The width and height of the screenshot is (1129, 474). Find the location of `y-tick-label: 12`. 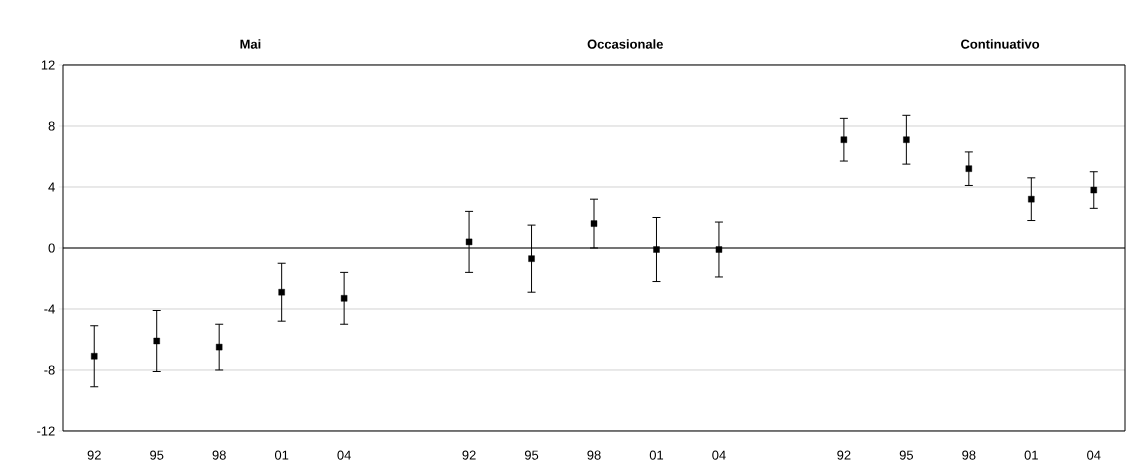

y-tick-label: 12 is located at coordinates (48, 65).